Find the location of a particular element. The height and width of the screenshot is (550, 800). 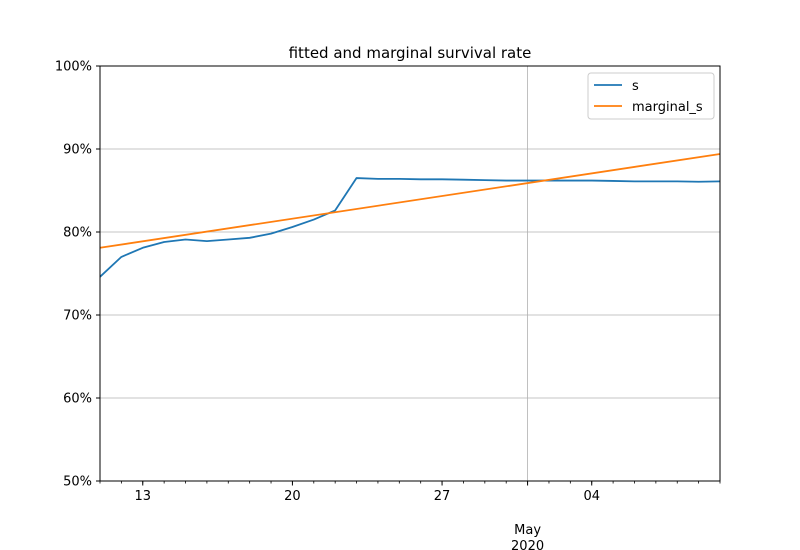

y-tick-label: 90% is located at coordinates (77, 150).